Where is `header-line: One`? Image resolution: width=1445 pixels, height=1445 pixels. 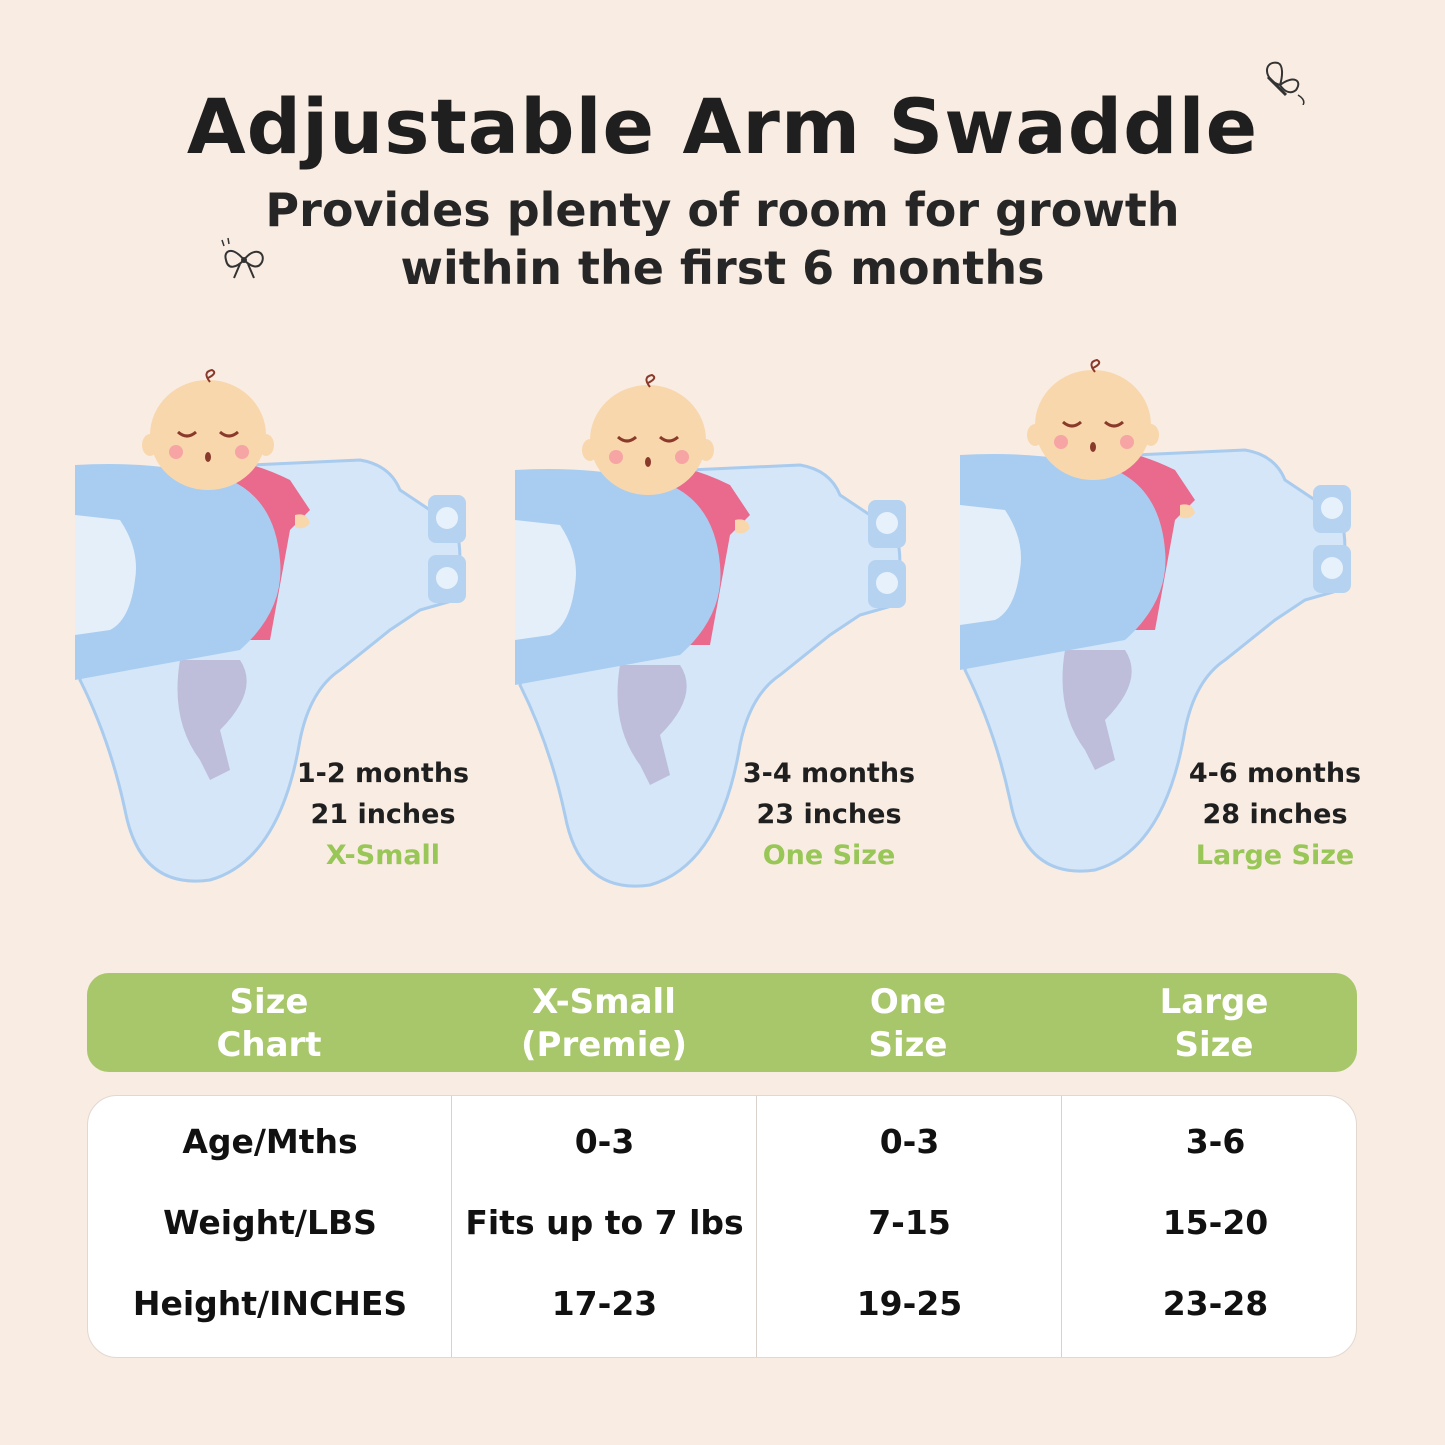
header-line: One is located at coordinates (908, 1002).